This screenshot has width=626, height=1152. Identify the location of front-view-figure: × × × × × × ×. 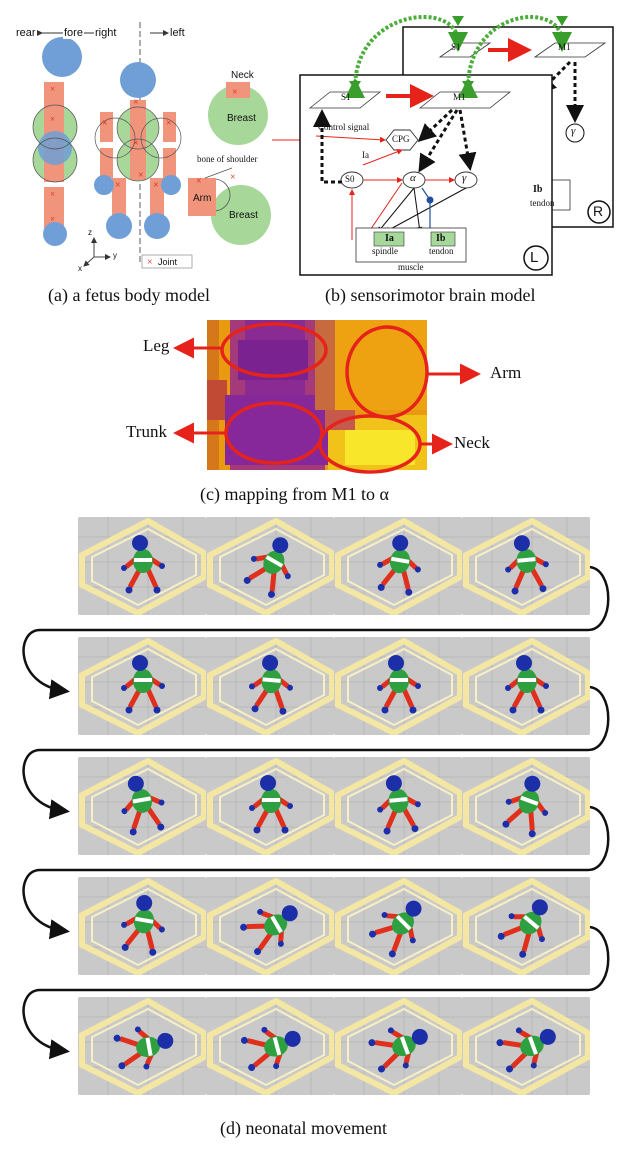
(138, 150).